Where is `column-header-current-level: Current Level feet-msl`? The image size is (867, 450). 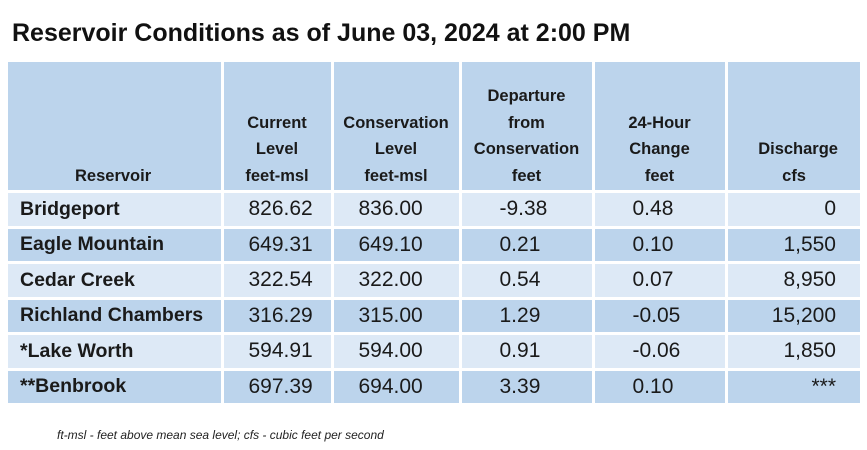 column-header-current-level: Current Level feet-msl is located at coordinates (278, 127).